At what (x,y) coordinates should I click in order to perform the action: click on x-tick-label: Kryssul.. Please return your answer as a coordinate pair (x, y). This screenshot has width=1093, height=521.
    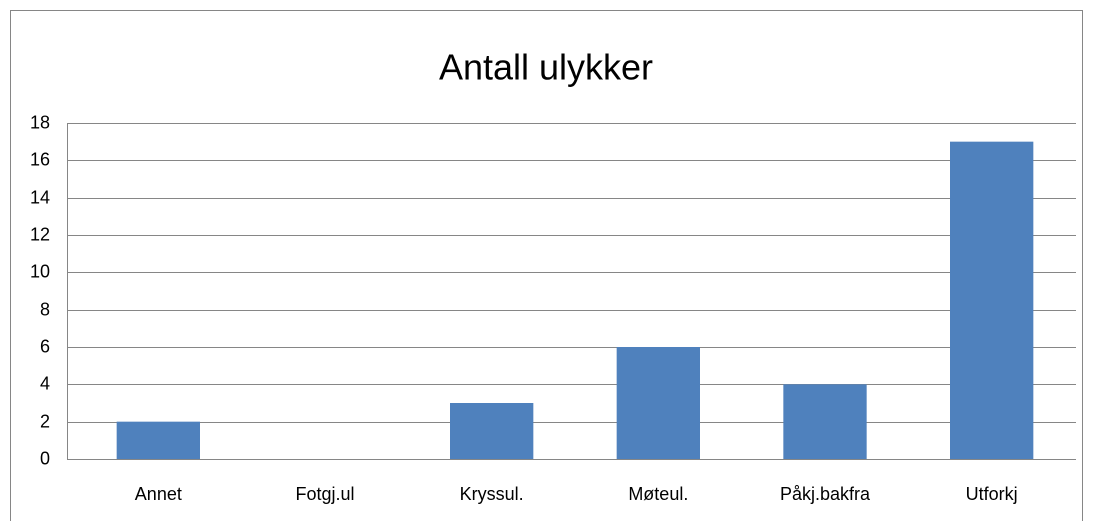
    Looking at the image, I should click on (492, 494).